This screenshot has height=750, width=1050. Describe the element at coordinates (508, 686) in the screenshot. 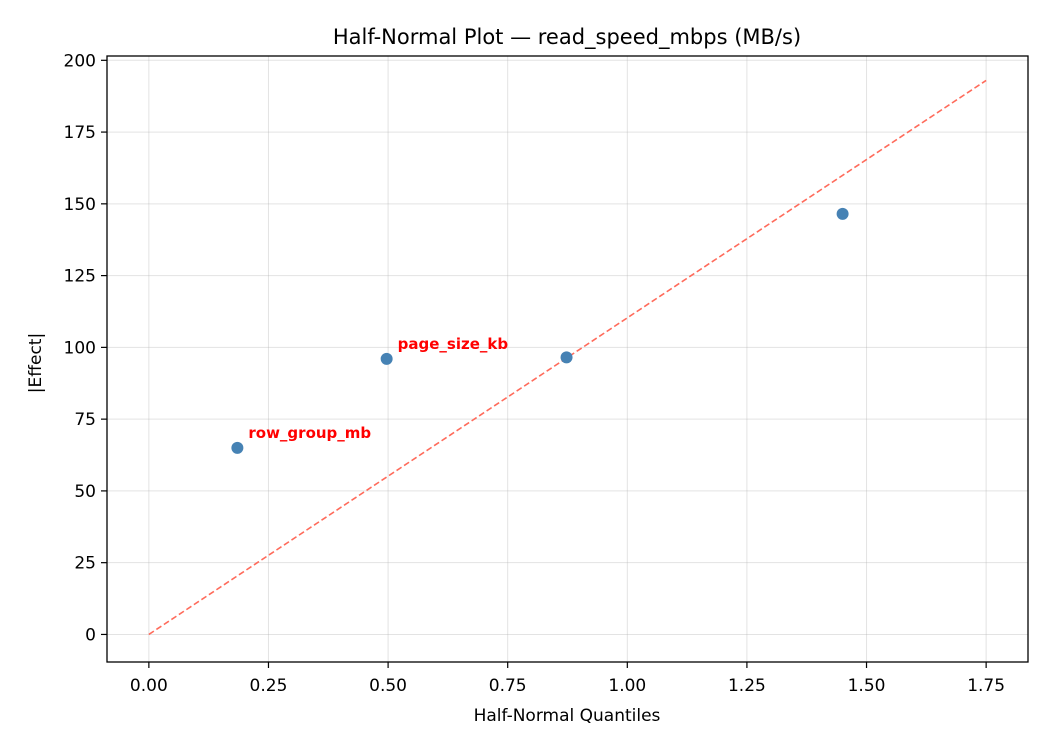

I see `x-tick-label: 0.75` at that location.